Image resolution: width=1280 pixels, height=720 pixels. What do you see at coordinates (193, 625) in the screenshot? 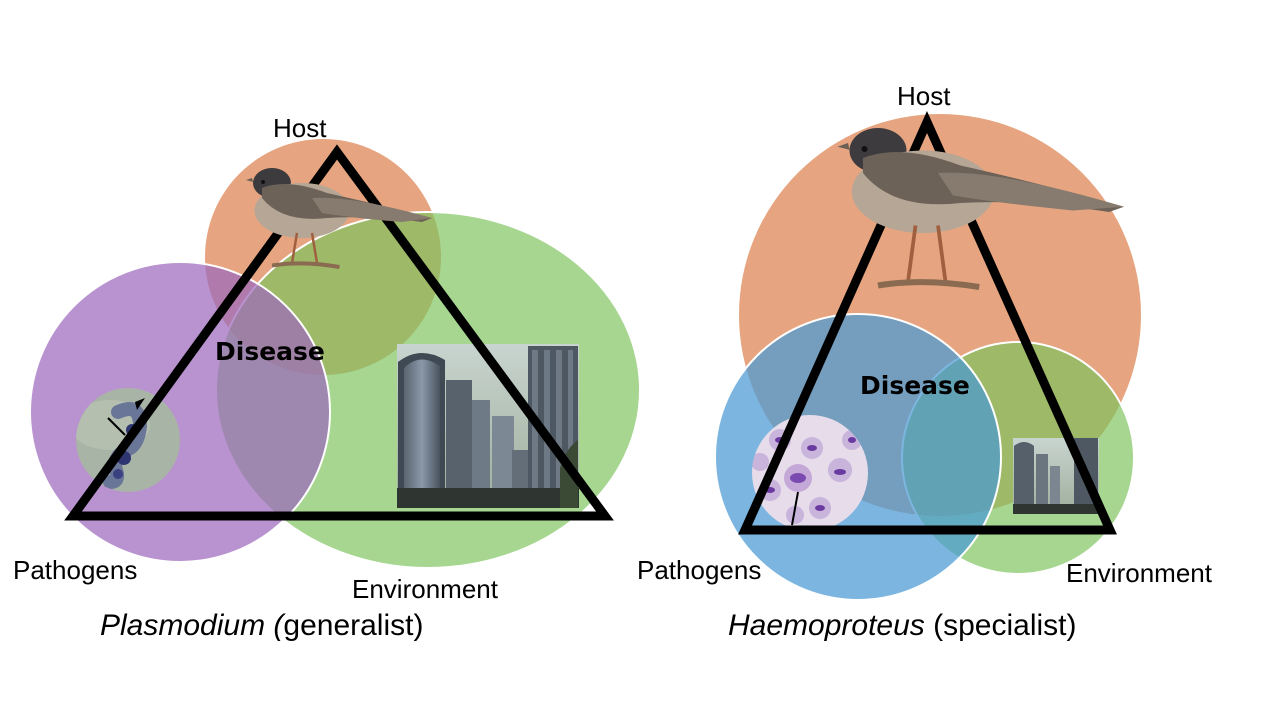
I see `caption-left-genus: Plasmodium (` at bounding box center [193, 625].